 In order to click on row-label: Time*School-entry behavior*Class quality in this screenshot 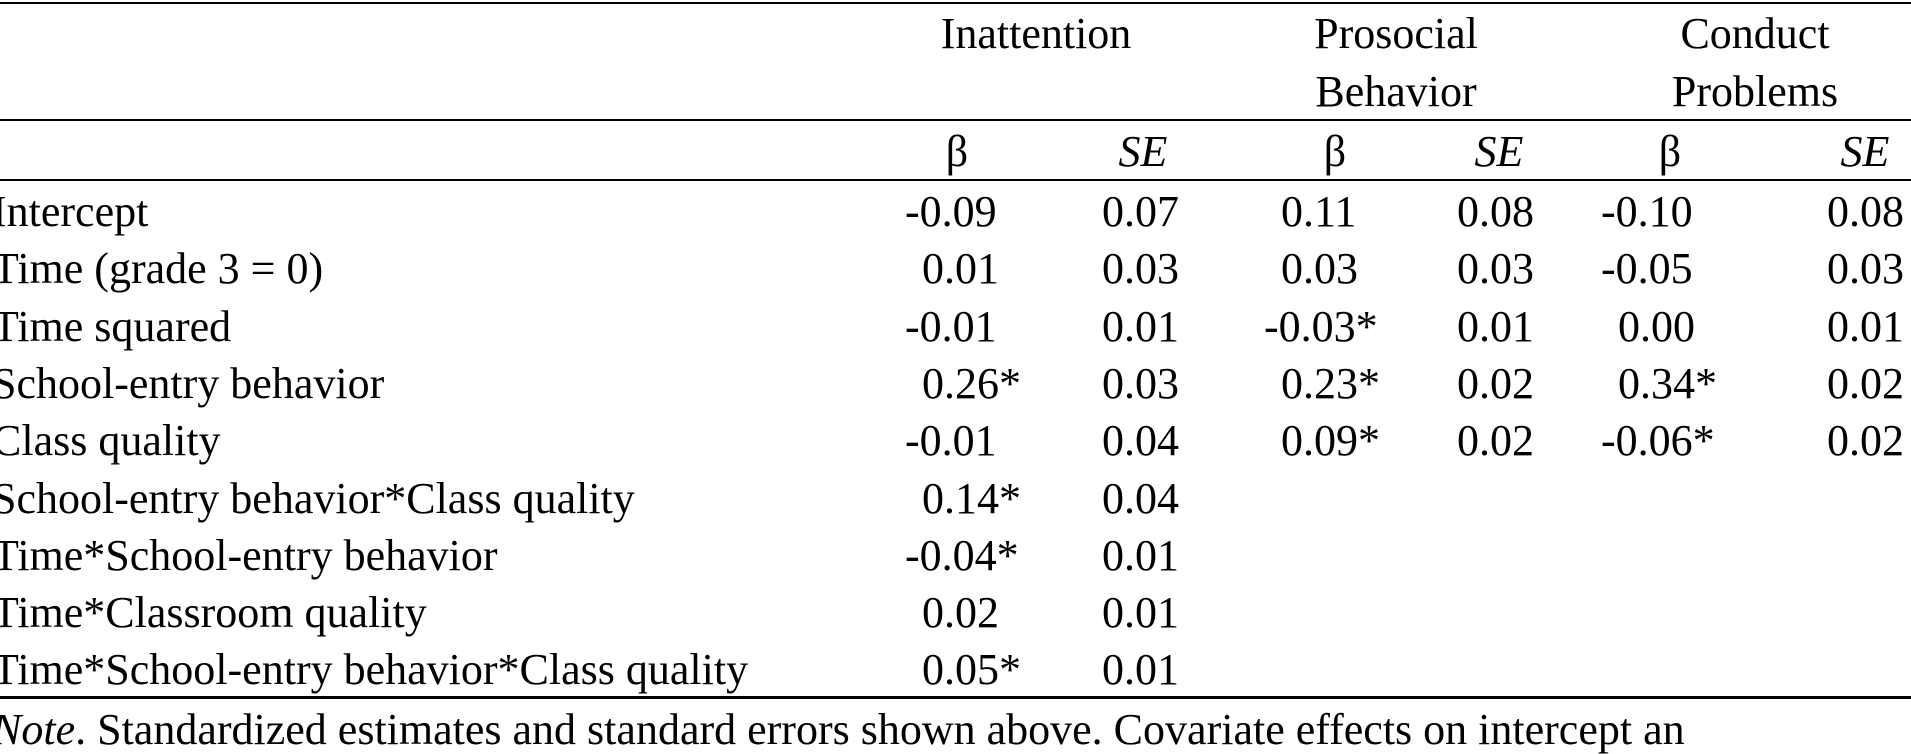, I will do `click(374, 670)`.